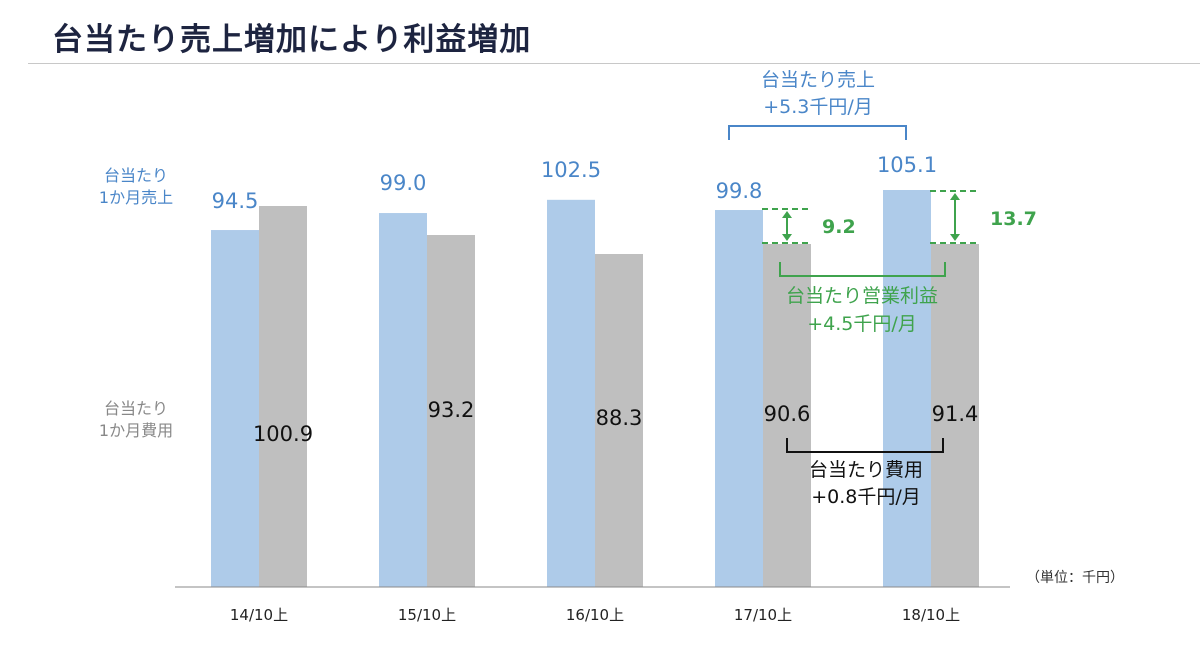 This screenshot has height=659, width=1200. What do you see at coordinates (739, 191) in the screenshot?
I see `data-label-sales: 99.8` at bounding box center [739, 191].